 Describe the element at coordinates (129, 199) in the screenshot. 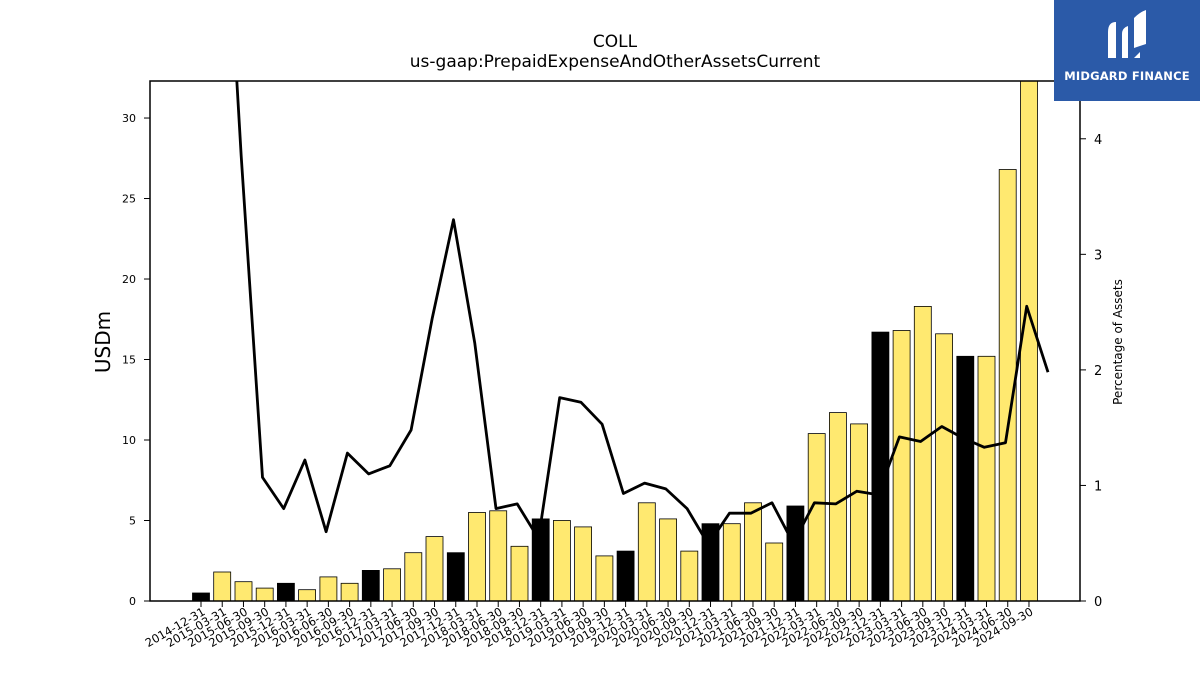

I see `y-tick-label: 25` at that location.